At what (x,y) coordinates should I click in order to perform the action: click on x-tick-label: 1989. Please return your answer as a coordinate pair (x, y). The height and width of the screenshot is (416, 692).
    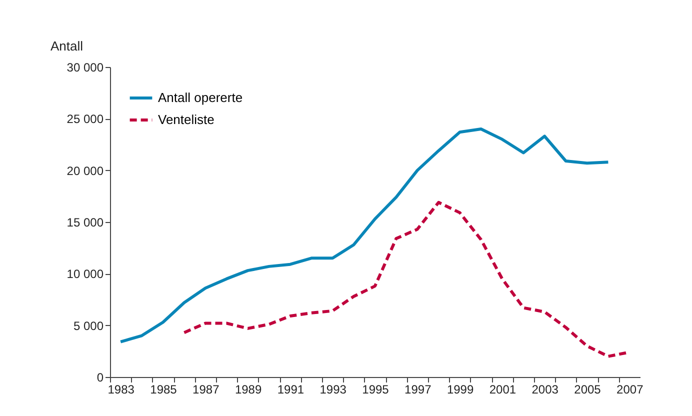
    Looking at the image, I should click on (248, 389).